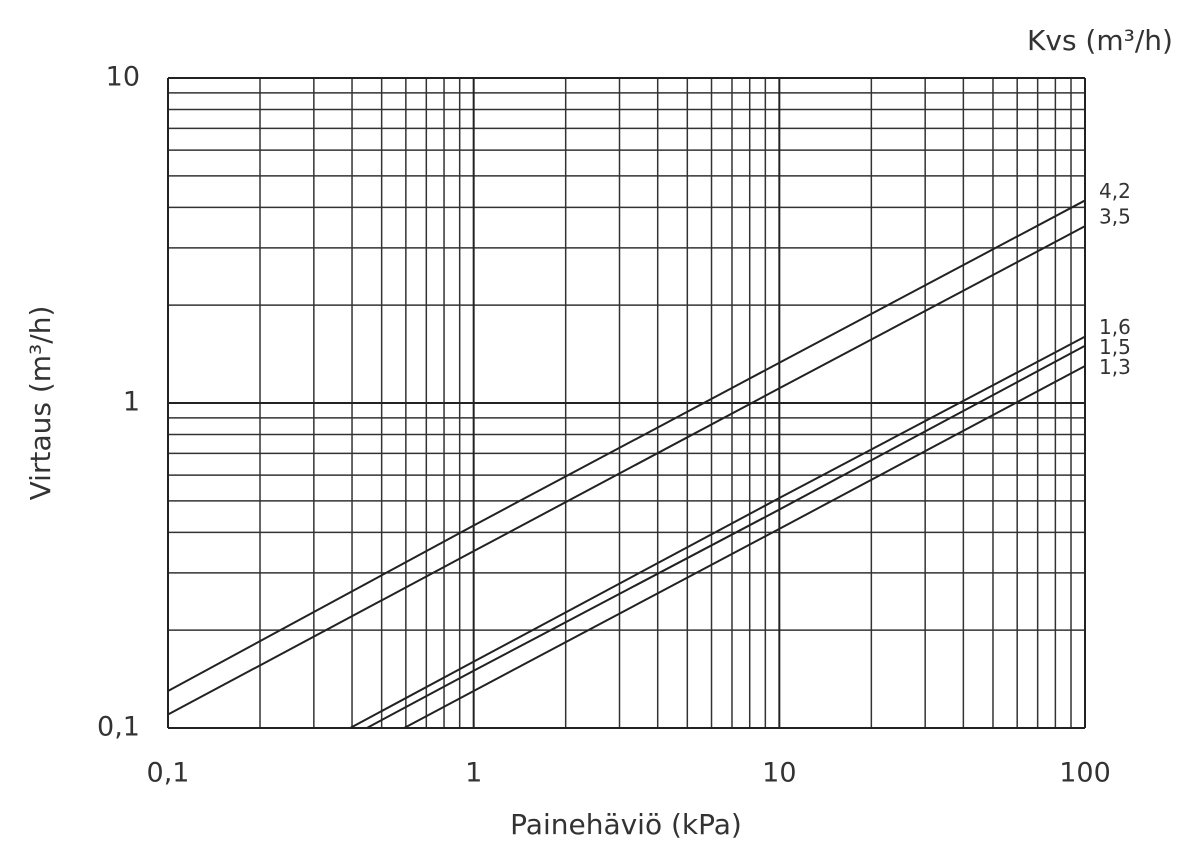 This screenshot has height=854, width=1200. What do you see at coordinates (1115, 191) in the screenshot?
I see `series-label: 4,2` at bounding box center [1115, 191].